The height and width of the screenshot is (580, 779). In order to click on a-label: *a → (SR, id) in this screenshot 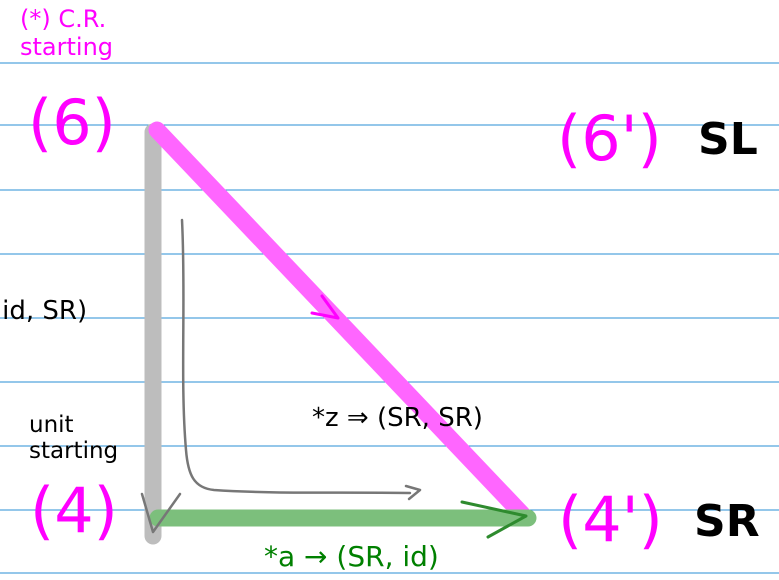, I will do `click(351, 556)`.